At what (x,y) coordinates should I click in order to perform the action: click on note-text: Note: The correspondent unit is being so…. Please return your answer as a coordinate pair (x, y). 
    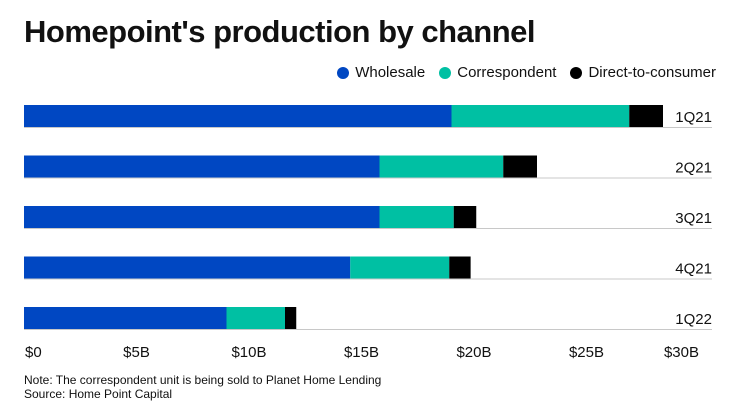
    Looking at the image, I should click on (203, 380).